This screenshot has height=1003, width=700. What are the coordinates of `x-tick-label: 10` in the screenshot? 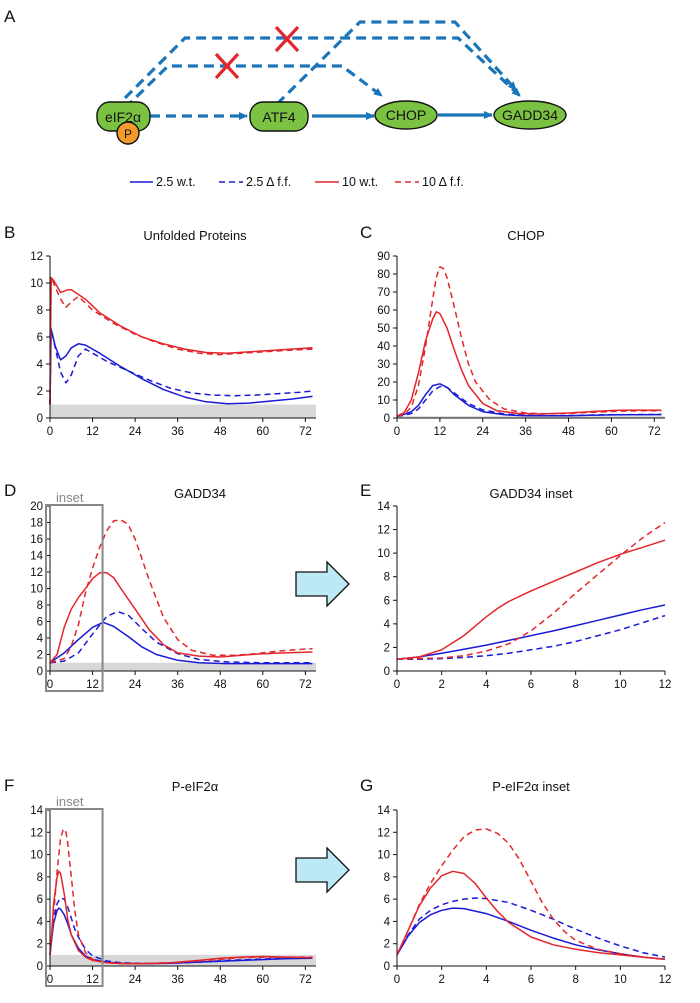 It's located at (620, 980).